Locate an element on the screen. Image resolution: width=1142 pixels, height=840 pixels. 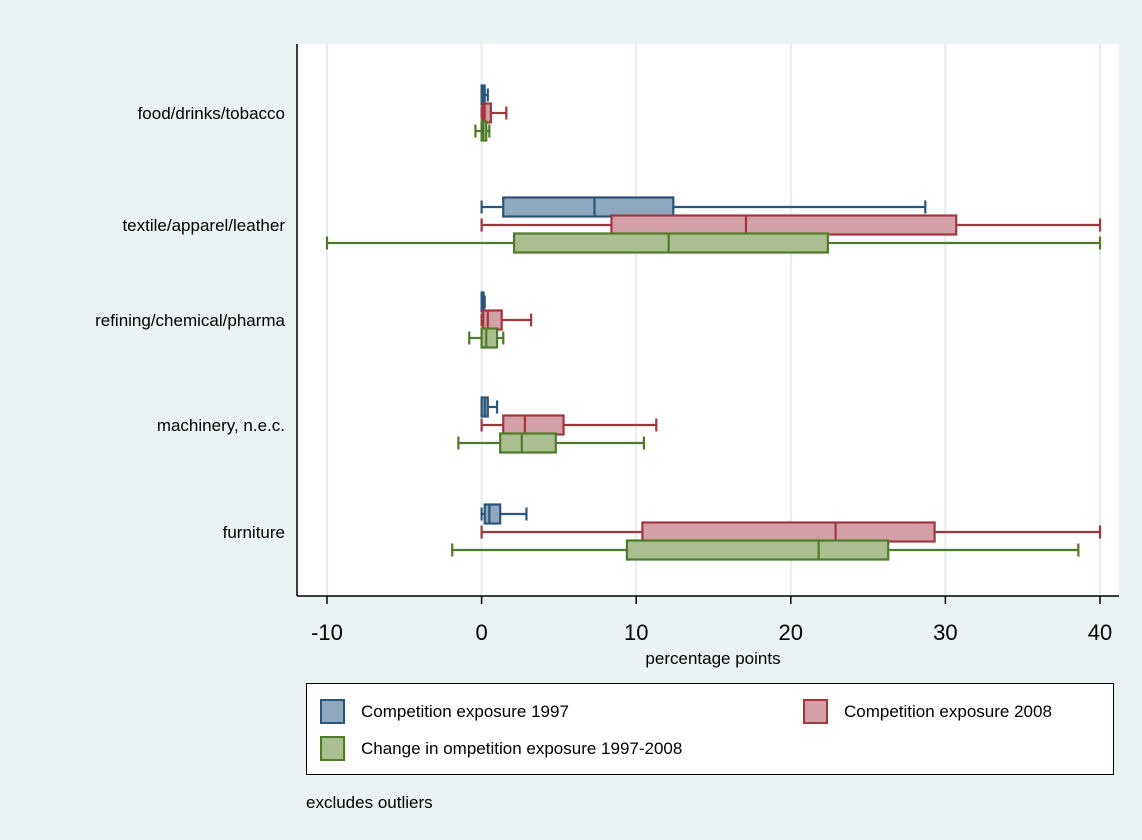
legend-item-1997: Competition exposure 1997 is located at coordinates (444, 711).